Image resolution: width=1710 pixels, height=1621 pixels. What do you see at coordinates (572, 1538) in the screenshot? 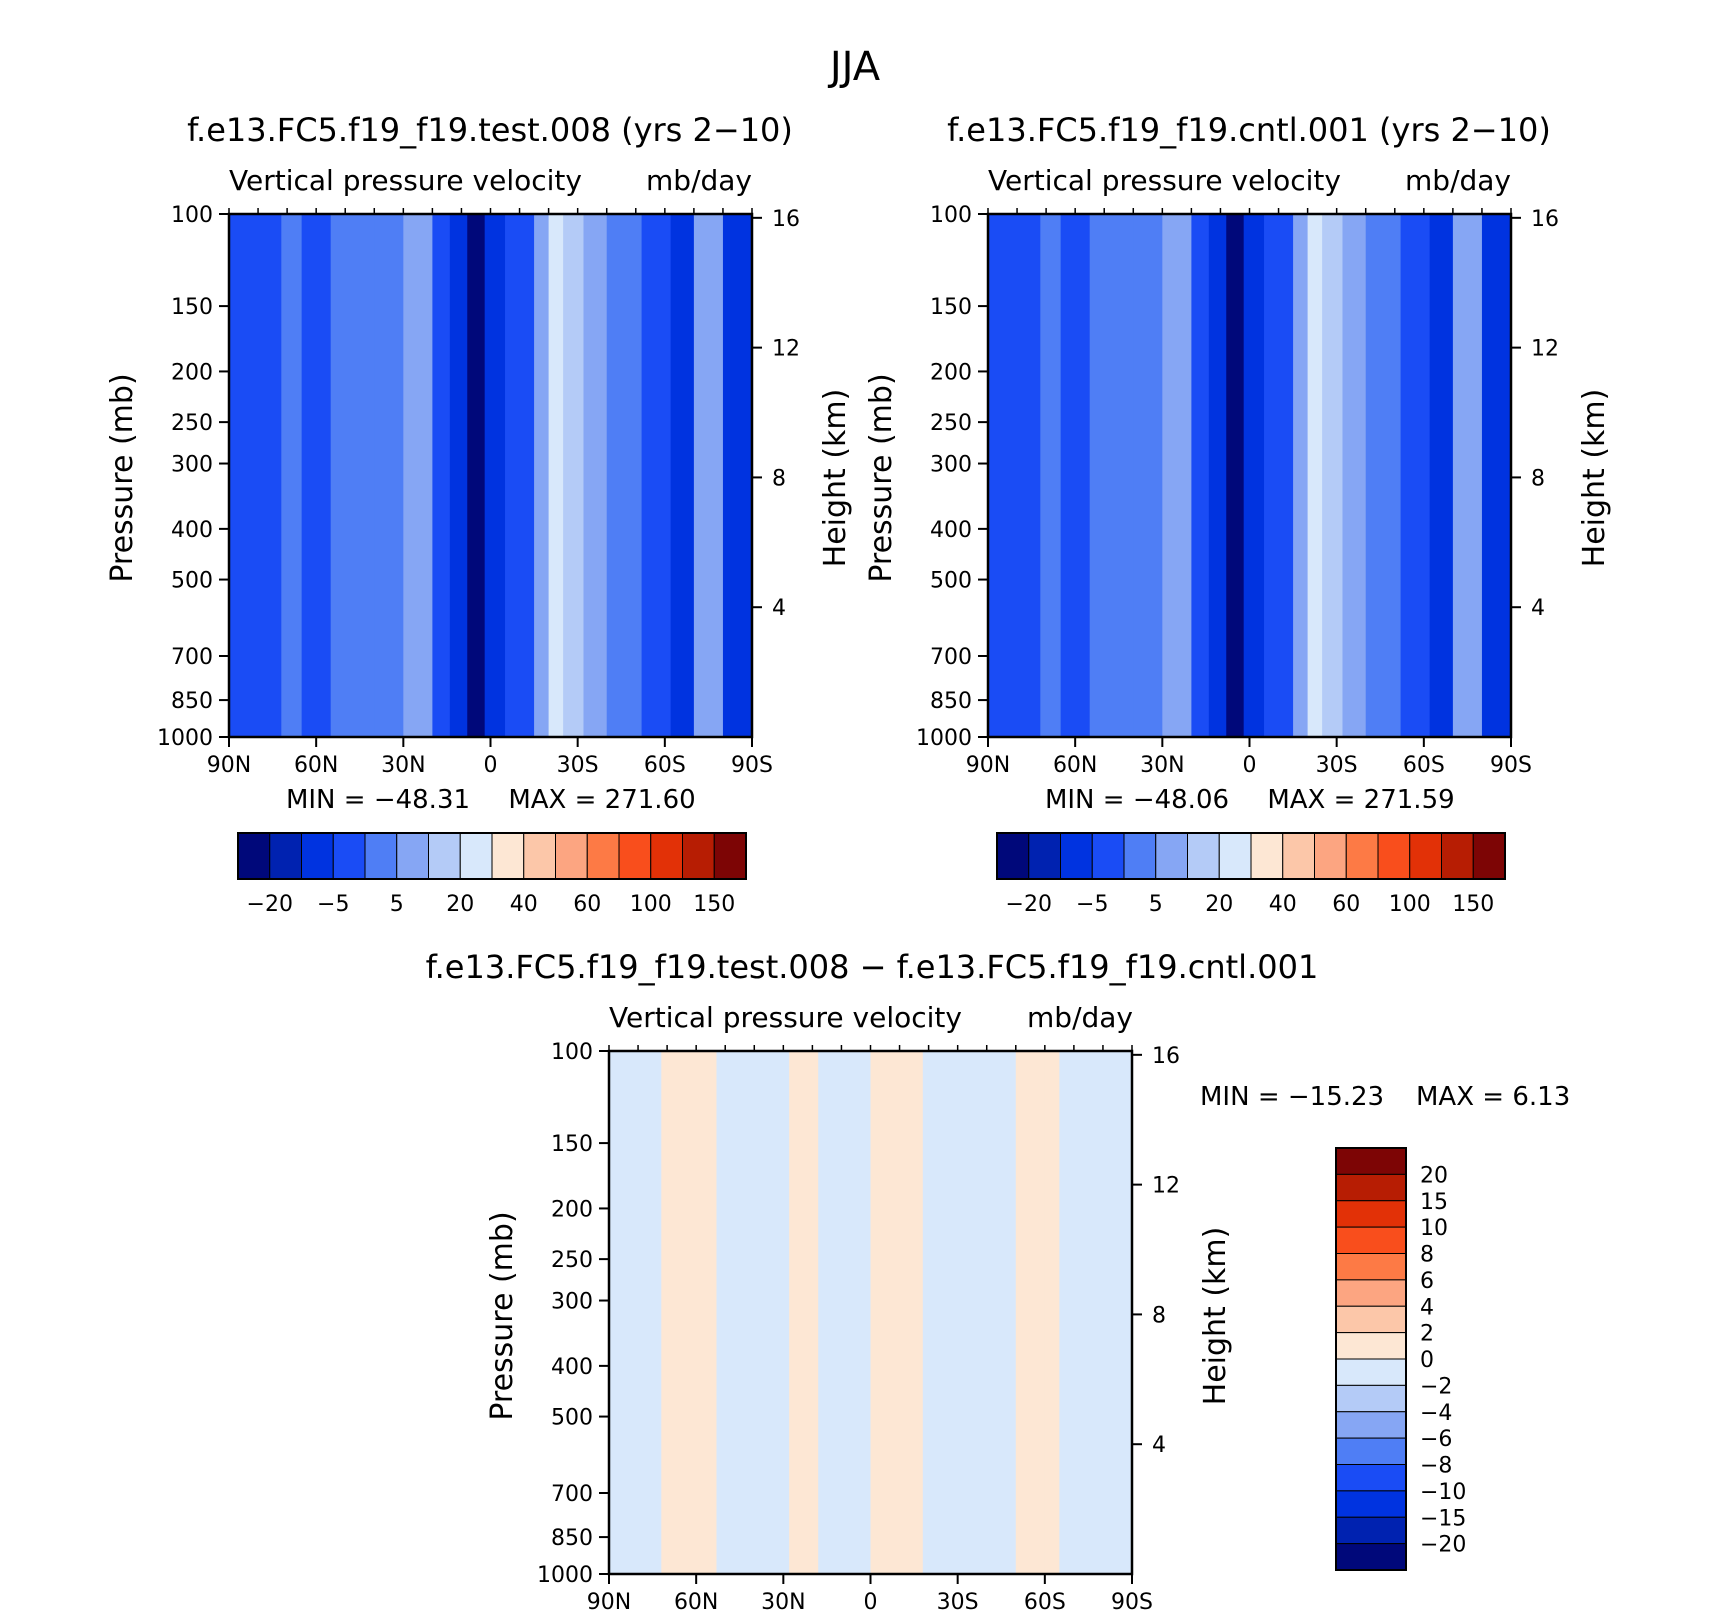
I see `y-tick-label: 850` at bounding box center [572, 1538].